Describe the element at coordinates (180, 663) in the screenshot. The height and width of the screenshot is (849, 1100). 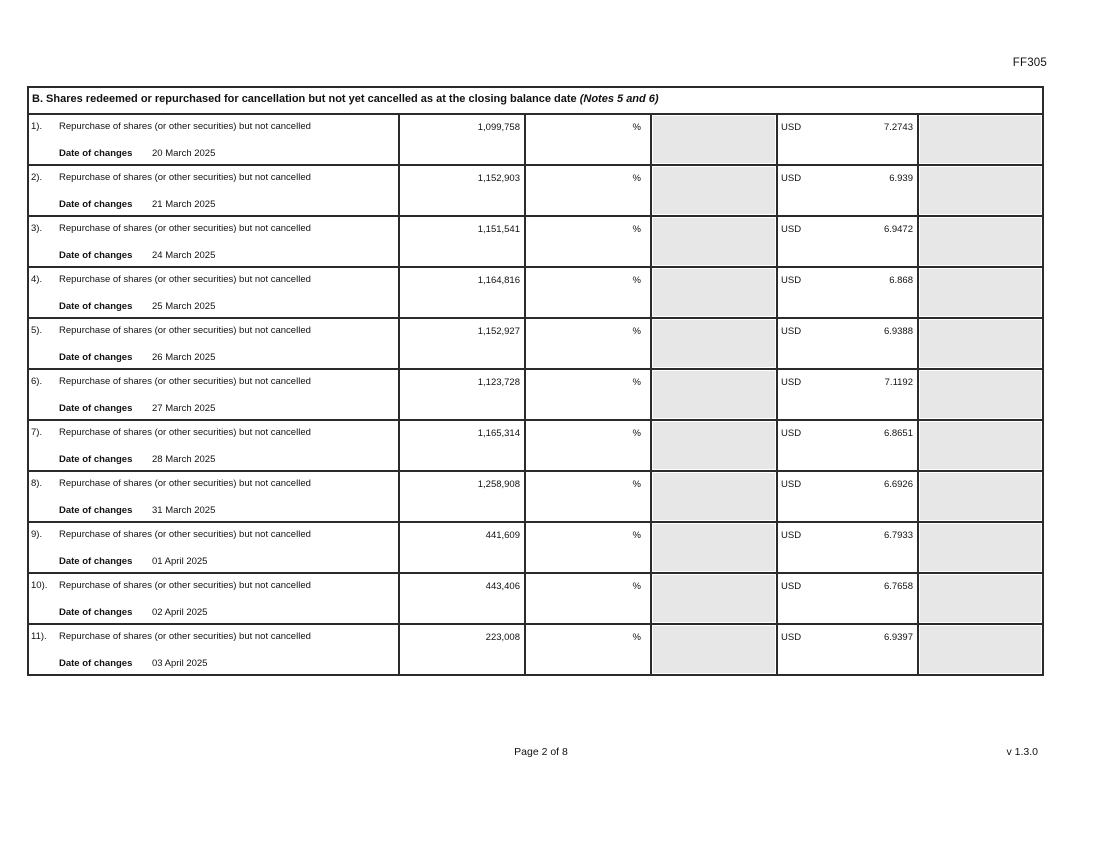
I see `date-value: 03 April 2025` at that location.